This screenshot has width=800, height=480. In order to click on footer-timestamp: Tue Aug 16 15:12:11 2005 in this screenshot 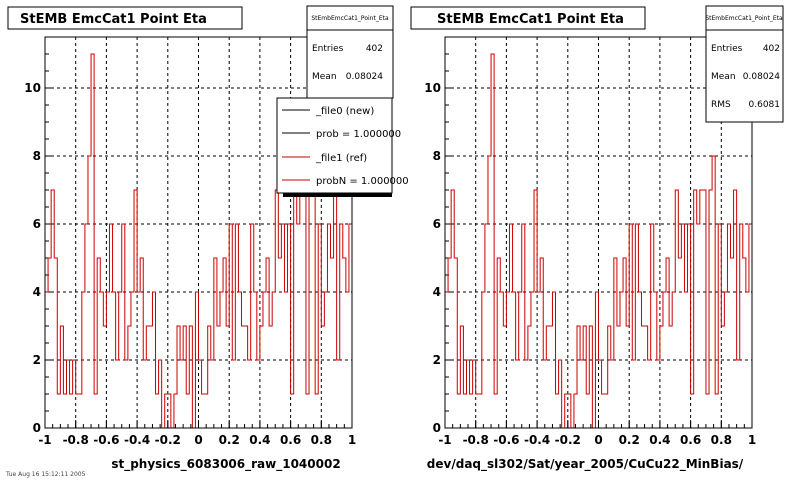, I will do `click(45, 474)`.